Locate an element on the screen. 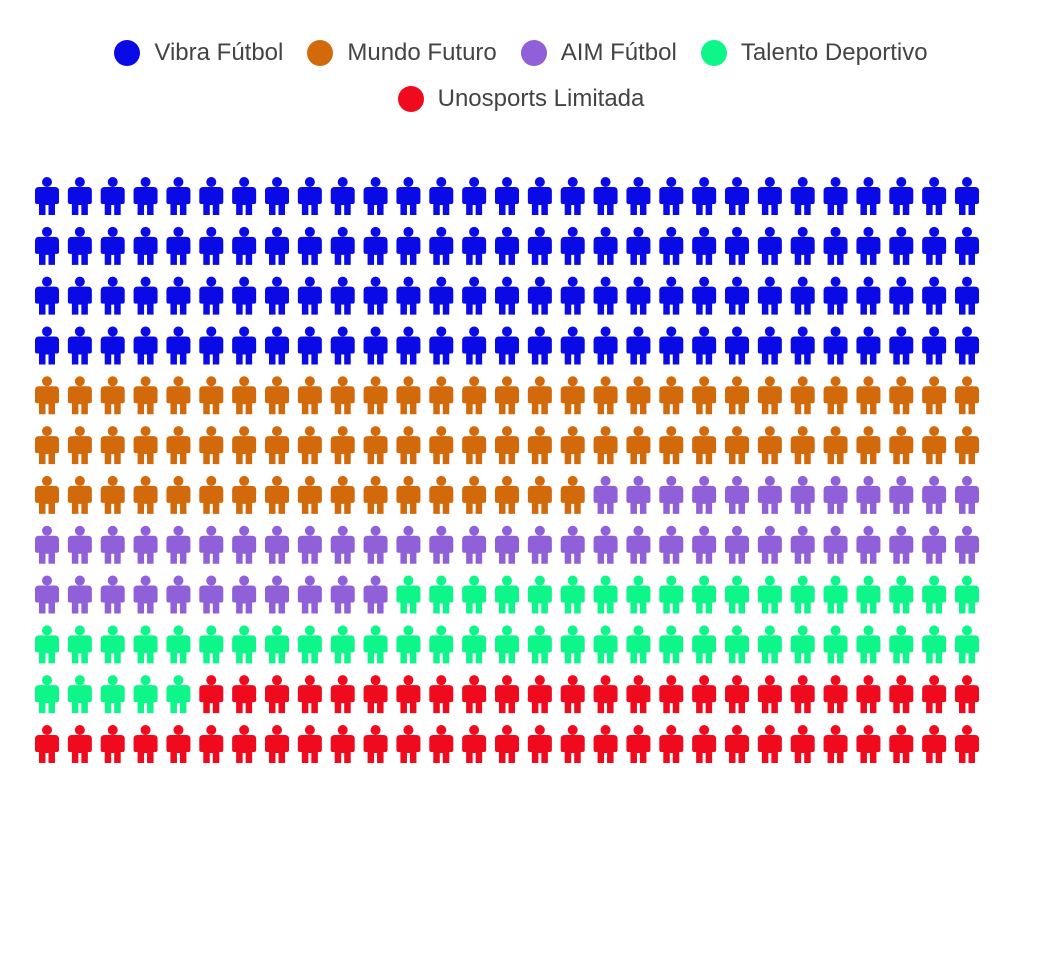 The width and height of the screenshot is (1042, 963). legend-item: Mundo Futuro is located at coordinates (402, 53).